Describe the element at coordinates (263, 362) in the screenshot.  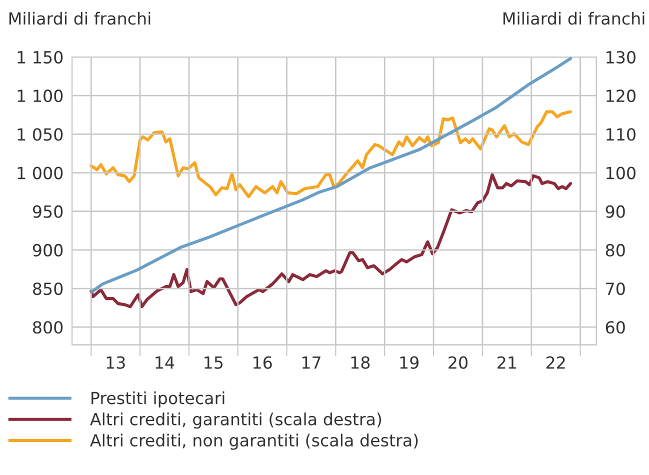
I see `x-tick-label: 16` at that location.